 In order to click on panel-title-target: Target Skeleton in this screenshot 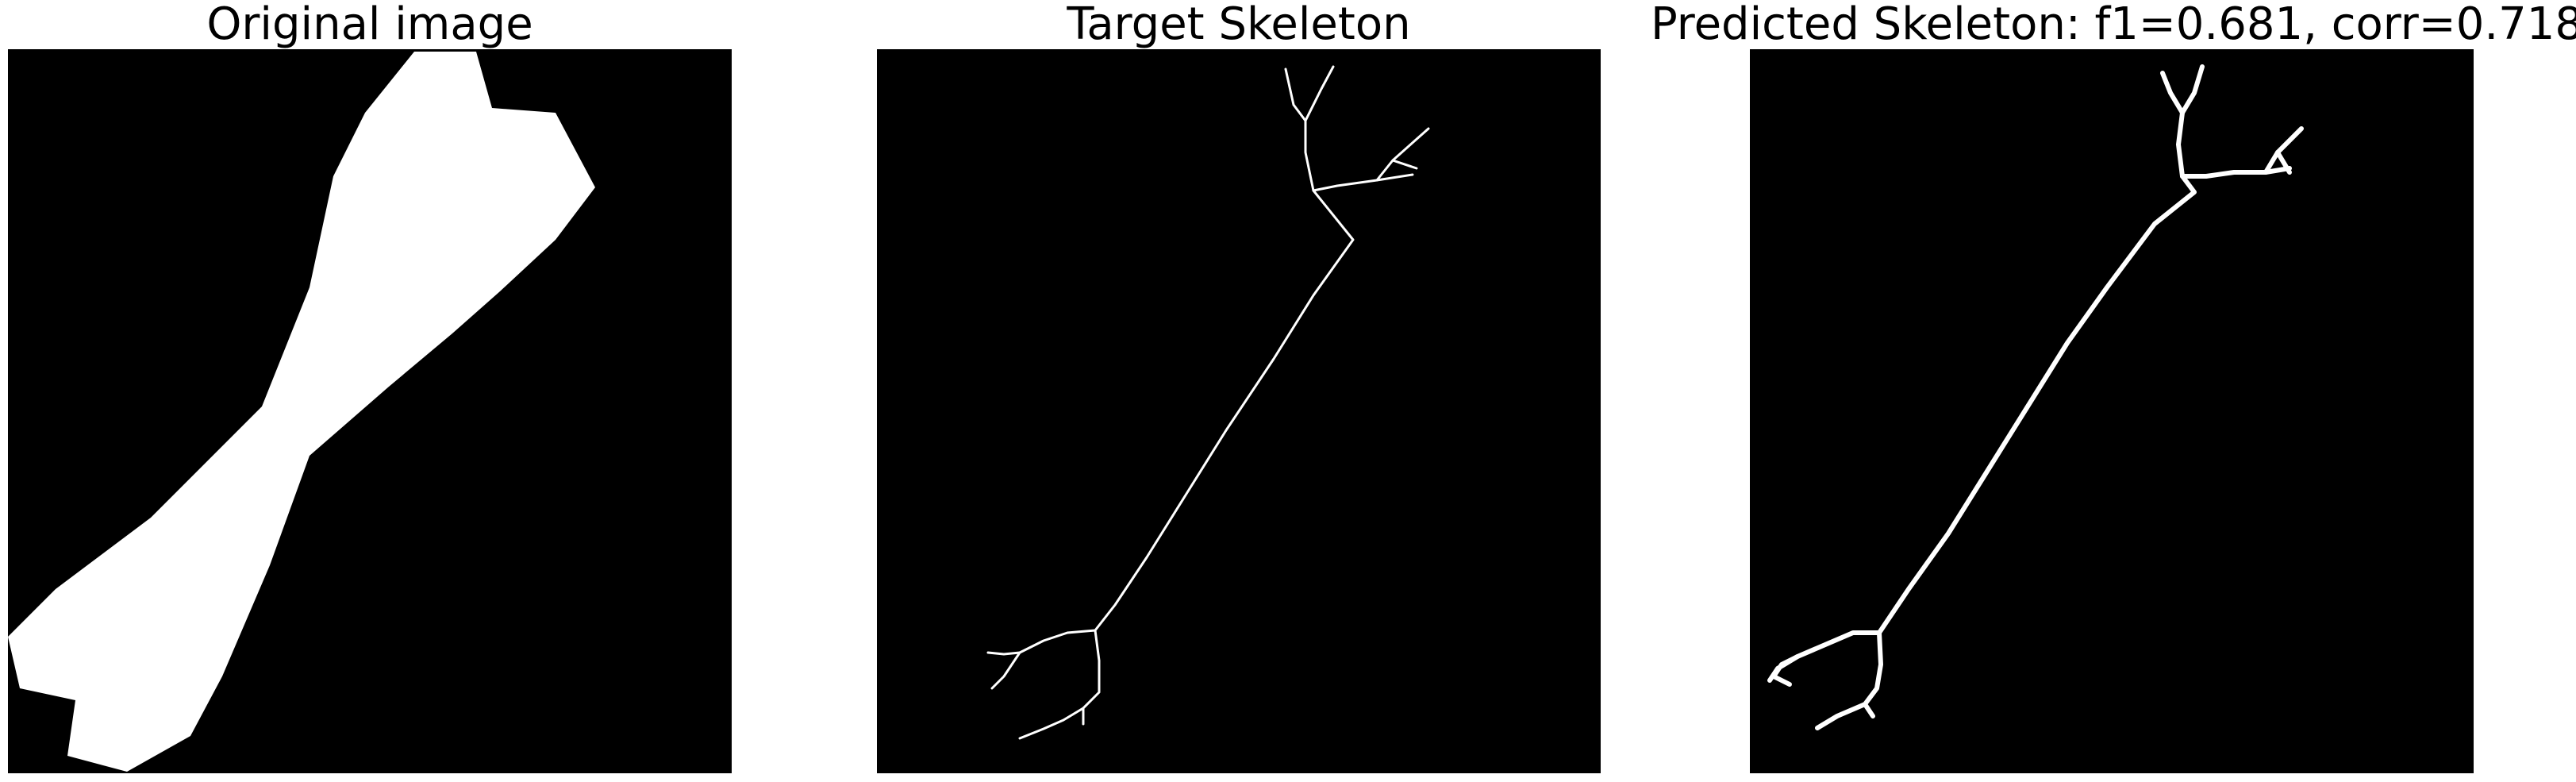, I will do `click(1239, 25)`.